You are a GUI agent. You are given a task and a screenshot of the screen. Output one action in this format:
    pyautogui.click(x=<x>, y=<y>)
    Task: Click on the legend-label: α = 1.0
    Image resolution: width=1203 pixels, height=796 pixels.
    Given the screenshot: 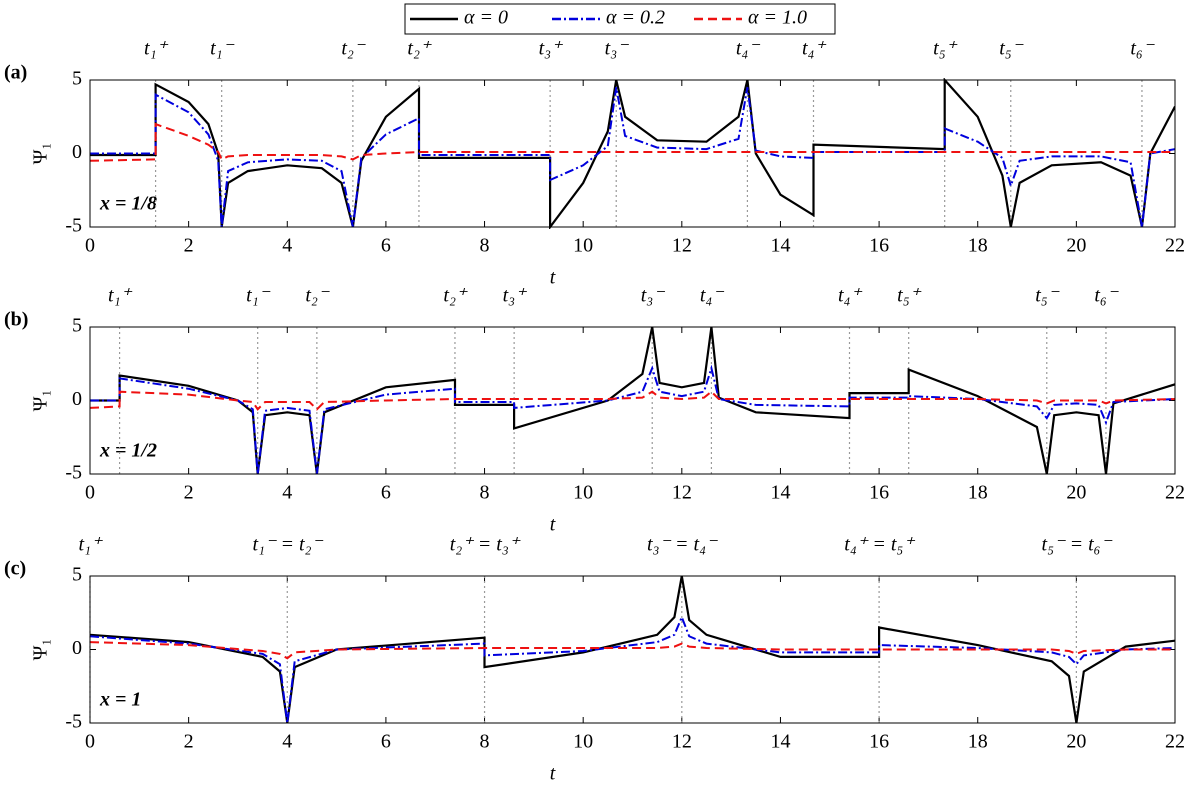 What is the action you would take?
    pyautogui.click(x=777, y=18)
    